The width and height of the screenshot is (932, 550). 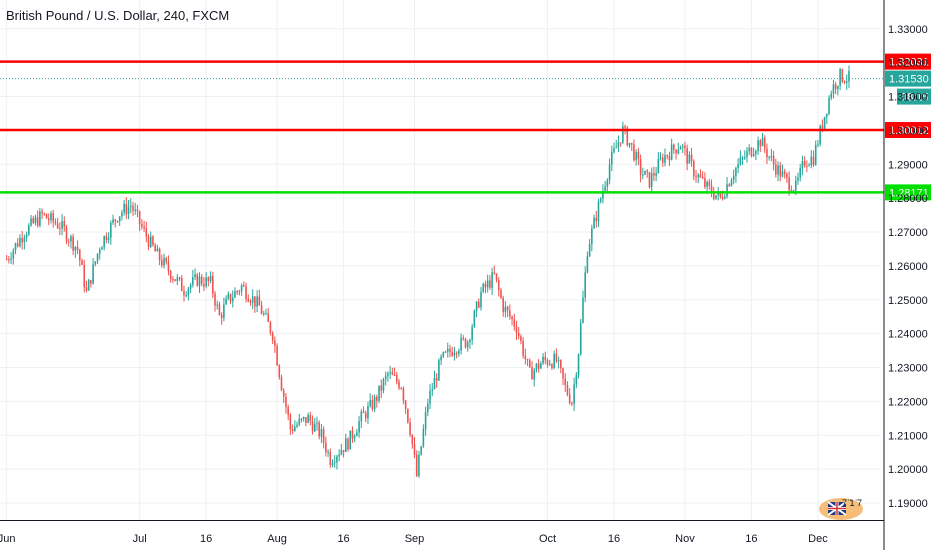 I want to click on level-price-label: 1.30012, so click(x=909, y=131).